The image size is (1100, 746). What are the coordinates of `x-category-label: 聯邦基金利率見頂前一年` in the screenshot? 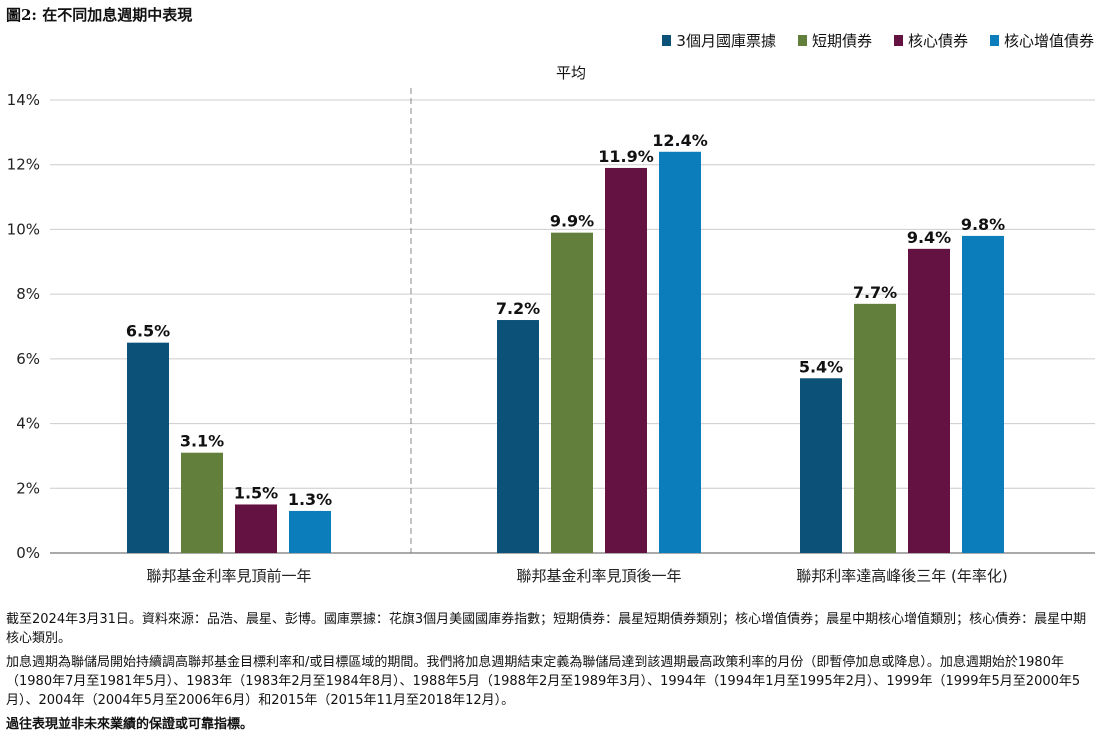 It's located at (228, 576).